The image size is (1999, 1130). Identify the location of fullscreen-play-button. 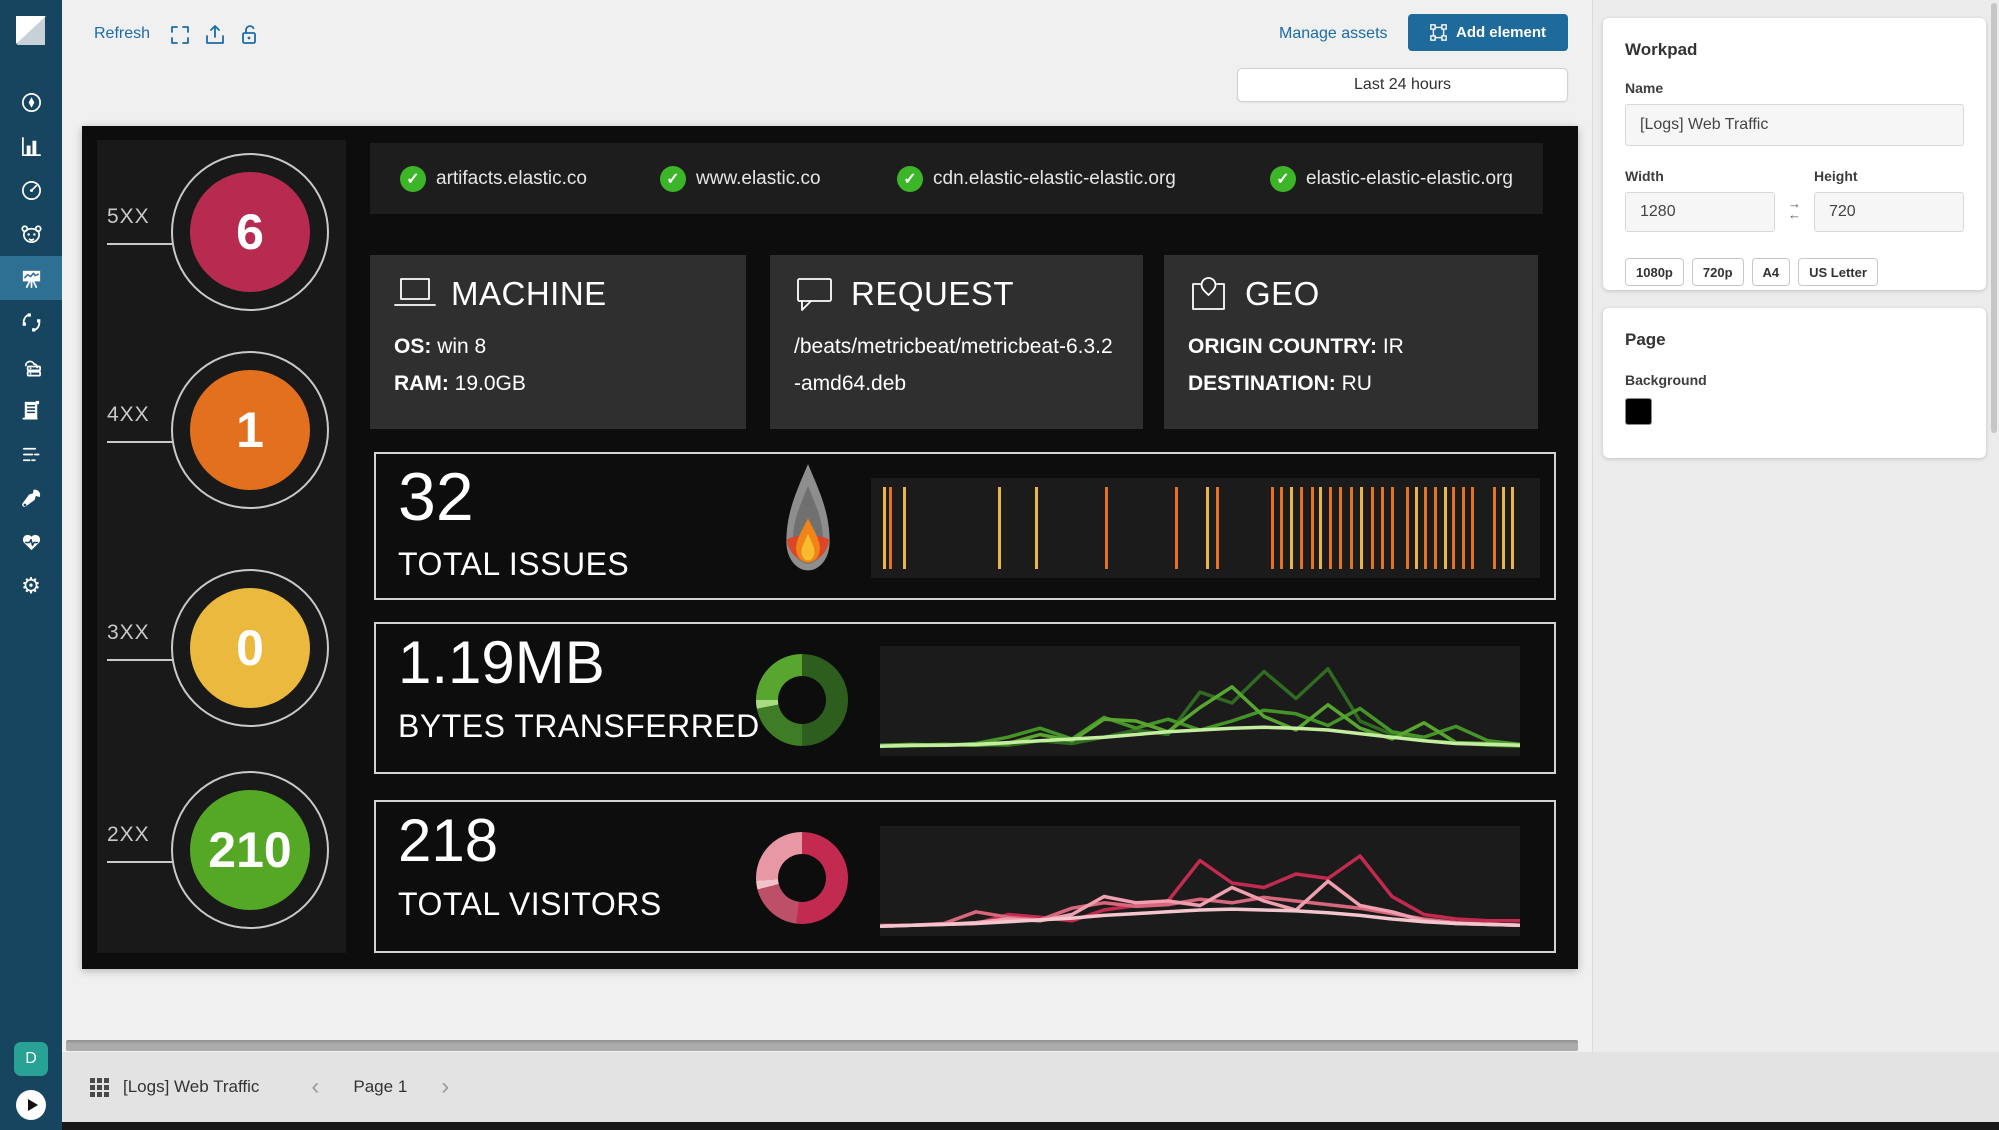
(31, 1105).